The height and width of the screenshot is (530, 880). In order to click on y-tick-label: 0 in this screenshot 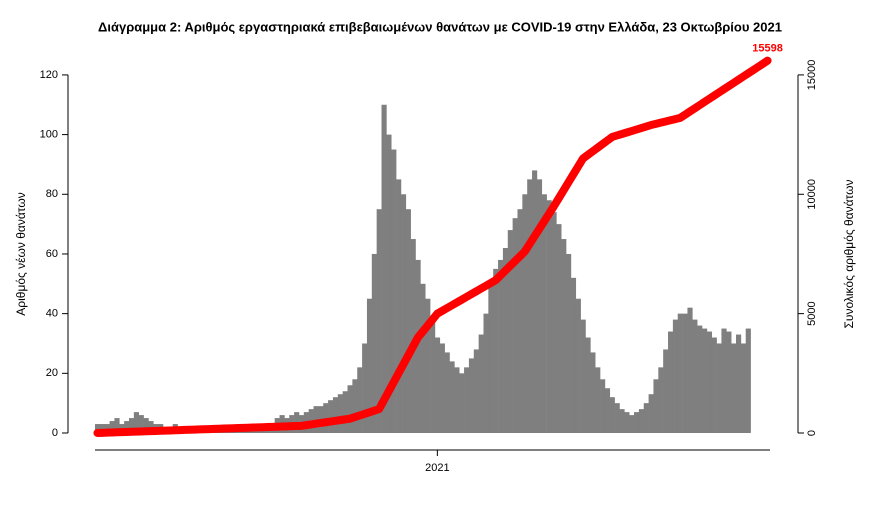, I will do `click(55, 433)`.